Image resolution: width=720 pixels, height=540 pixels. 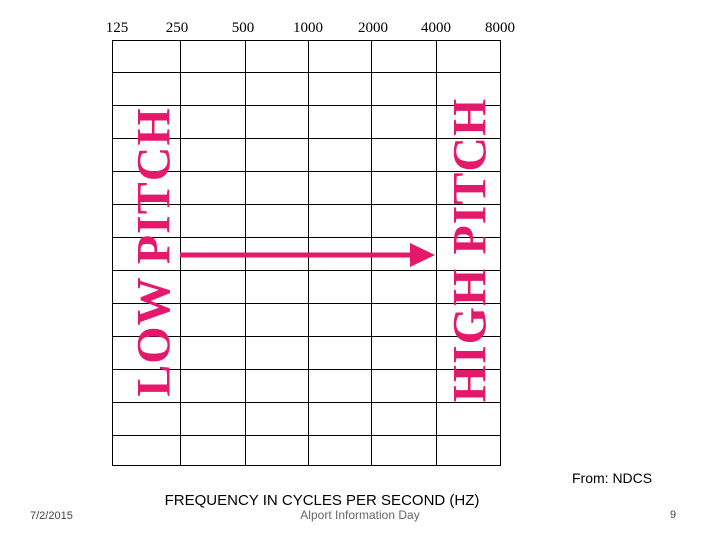 What do you see at coordinates (117, 28) in the screenshot?
I see `freq-label-125: 125` at bounding box center [117, 28].